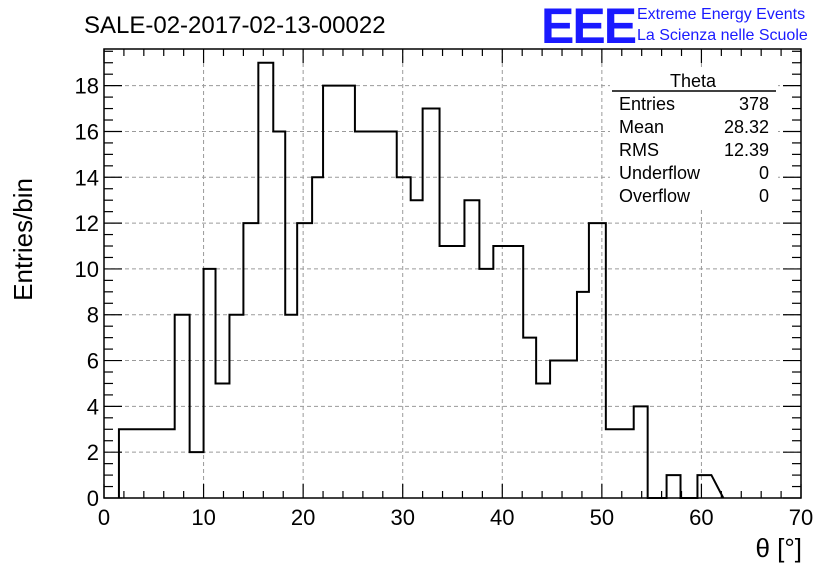 This screenshot has width=836, height=572. What do you see at coordinates (722, 35) in the screenshot?
I see `logo-line-2: La Scienza nelle Scuole` at bounding box center [722, 35].